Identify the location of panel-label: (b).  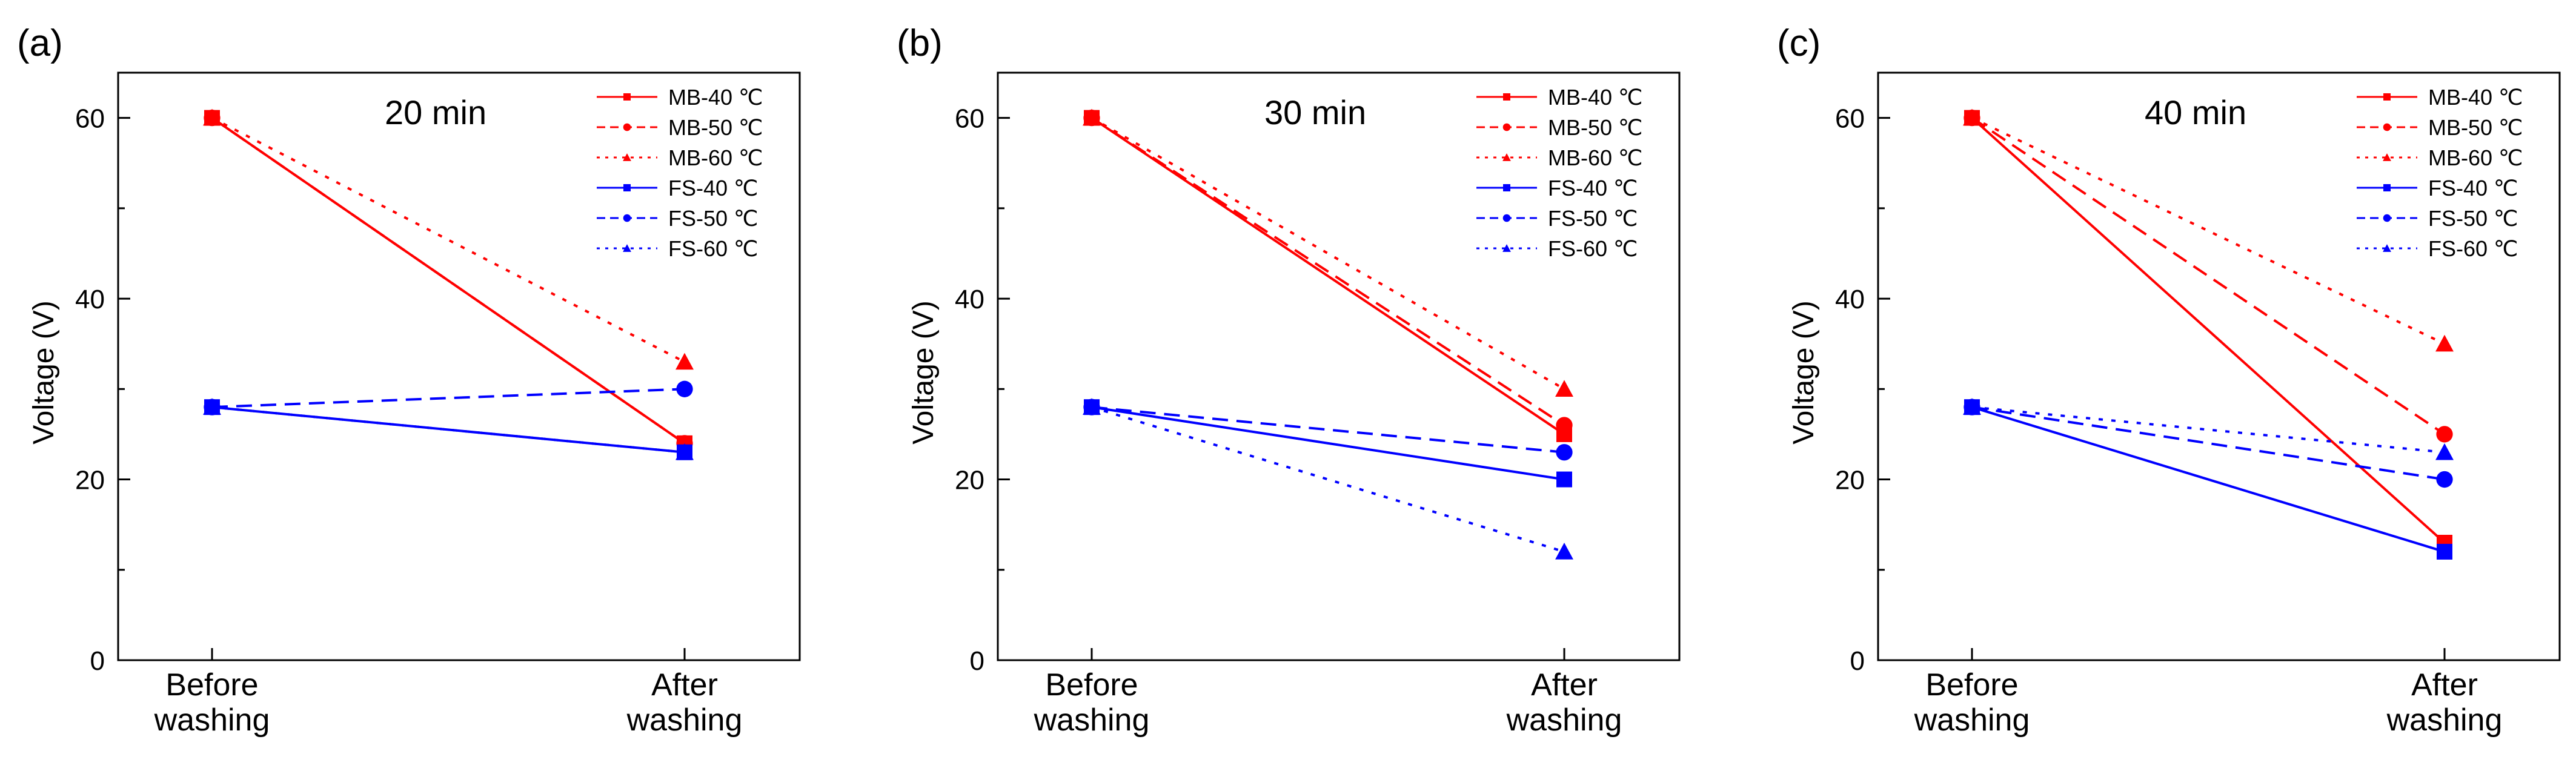
(920, 43).